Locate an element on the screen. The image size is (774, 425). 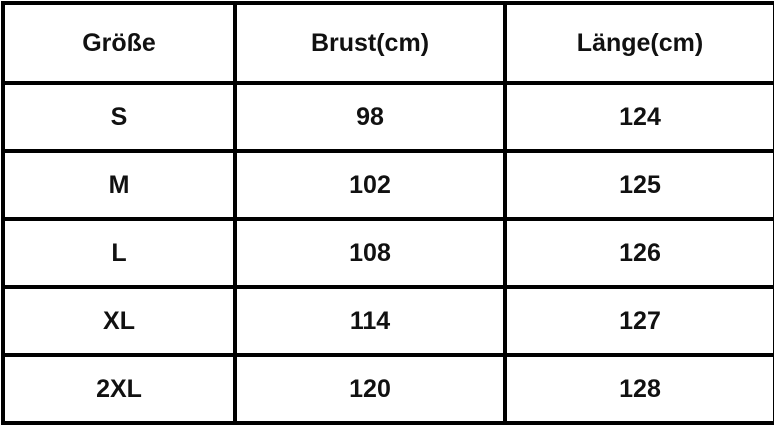
chest-cell: 102 is located at coordinates (370, 185).